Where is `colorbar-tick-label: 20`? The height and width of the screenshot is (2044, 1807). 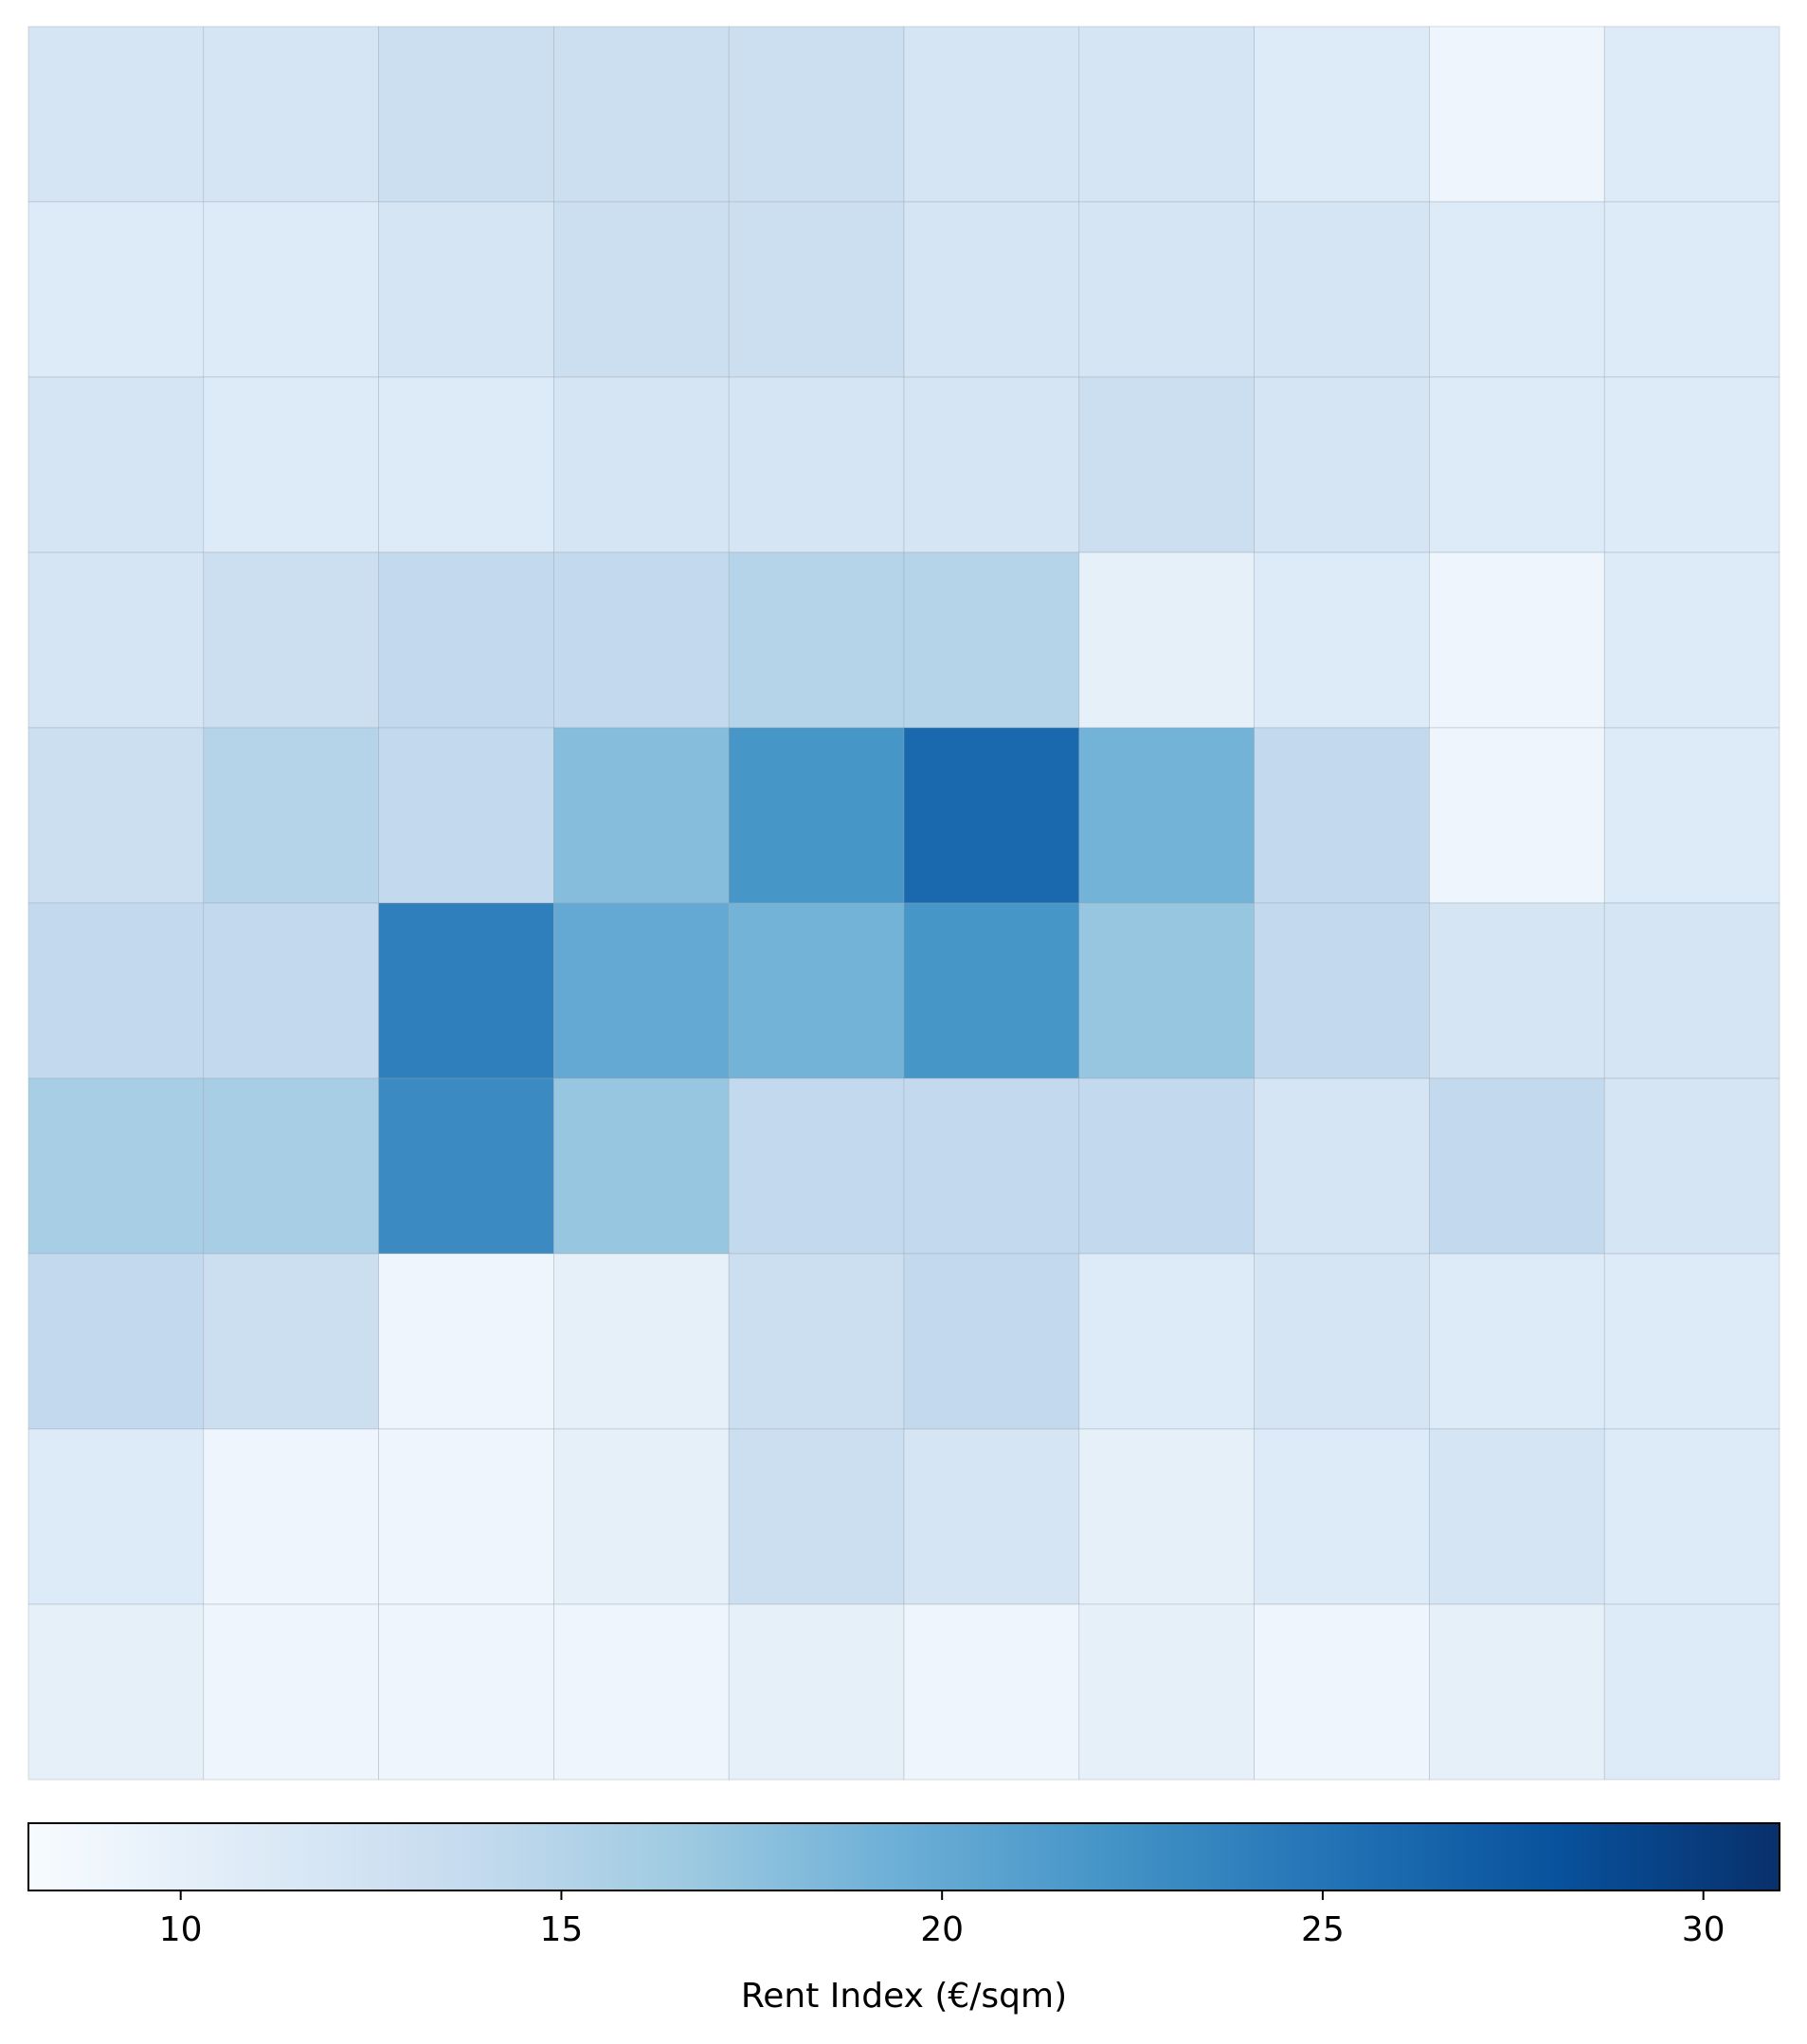 colorbar-tick-label: 20 is located at coordinates (942, 1929).